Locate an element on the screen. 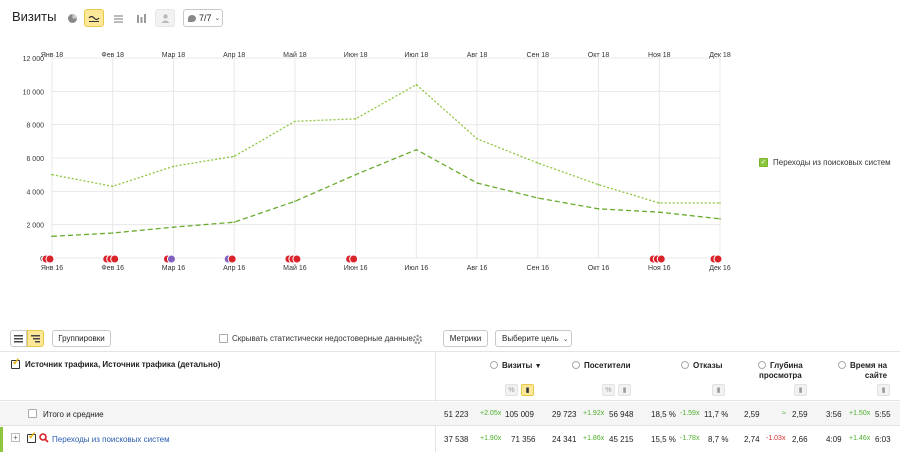 Image resolution: width=900 pixels, height=452 pixels. expand-row-button: + is located at coordinates (15, 437).